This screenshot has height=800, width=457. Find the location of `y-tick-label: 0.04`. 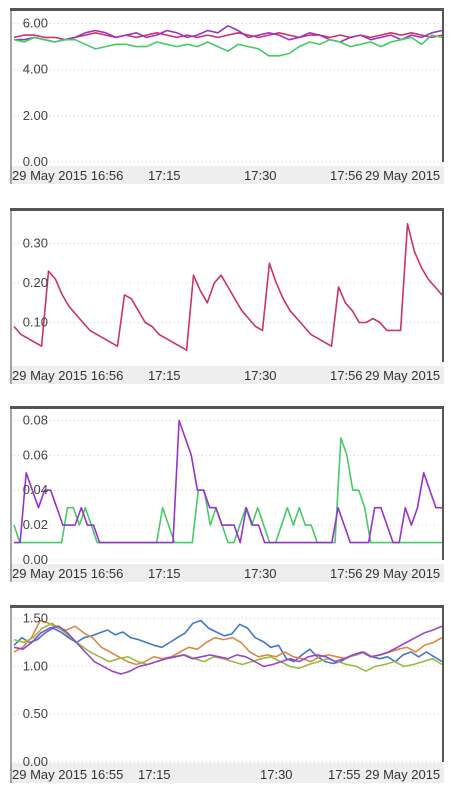

y-tick-label: 0.04 is located at coordinates (35, 489).